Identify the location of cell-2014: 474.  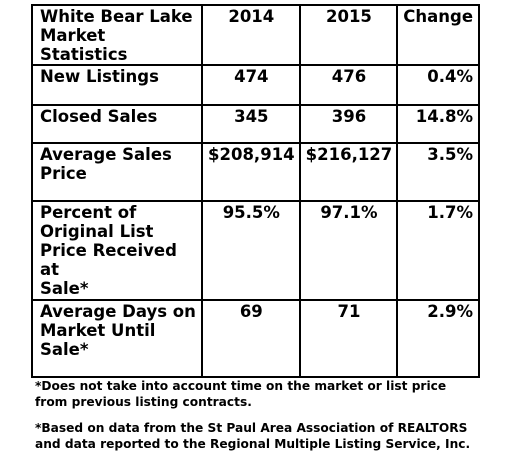
(251, 85).